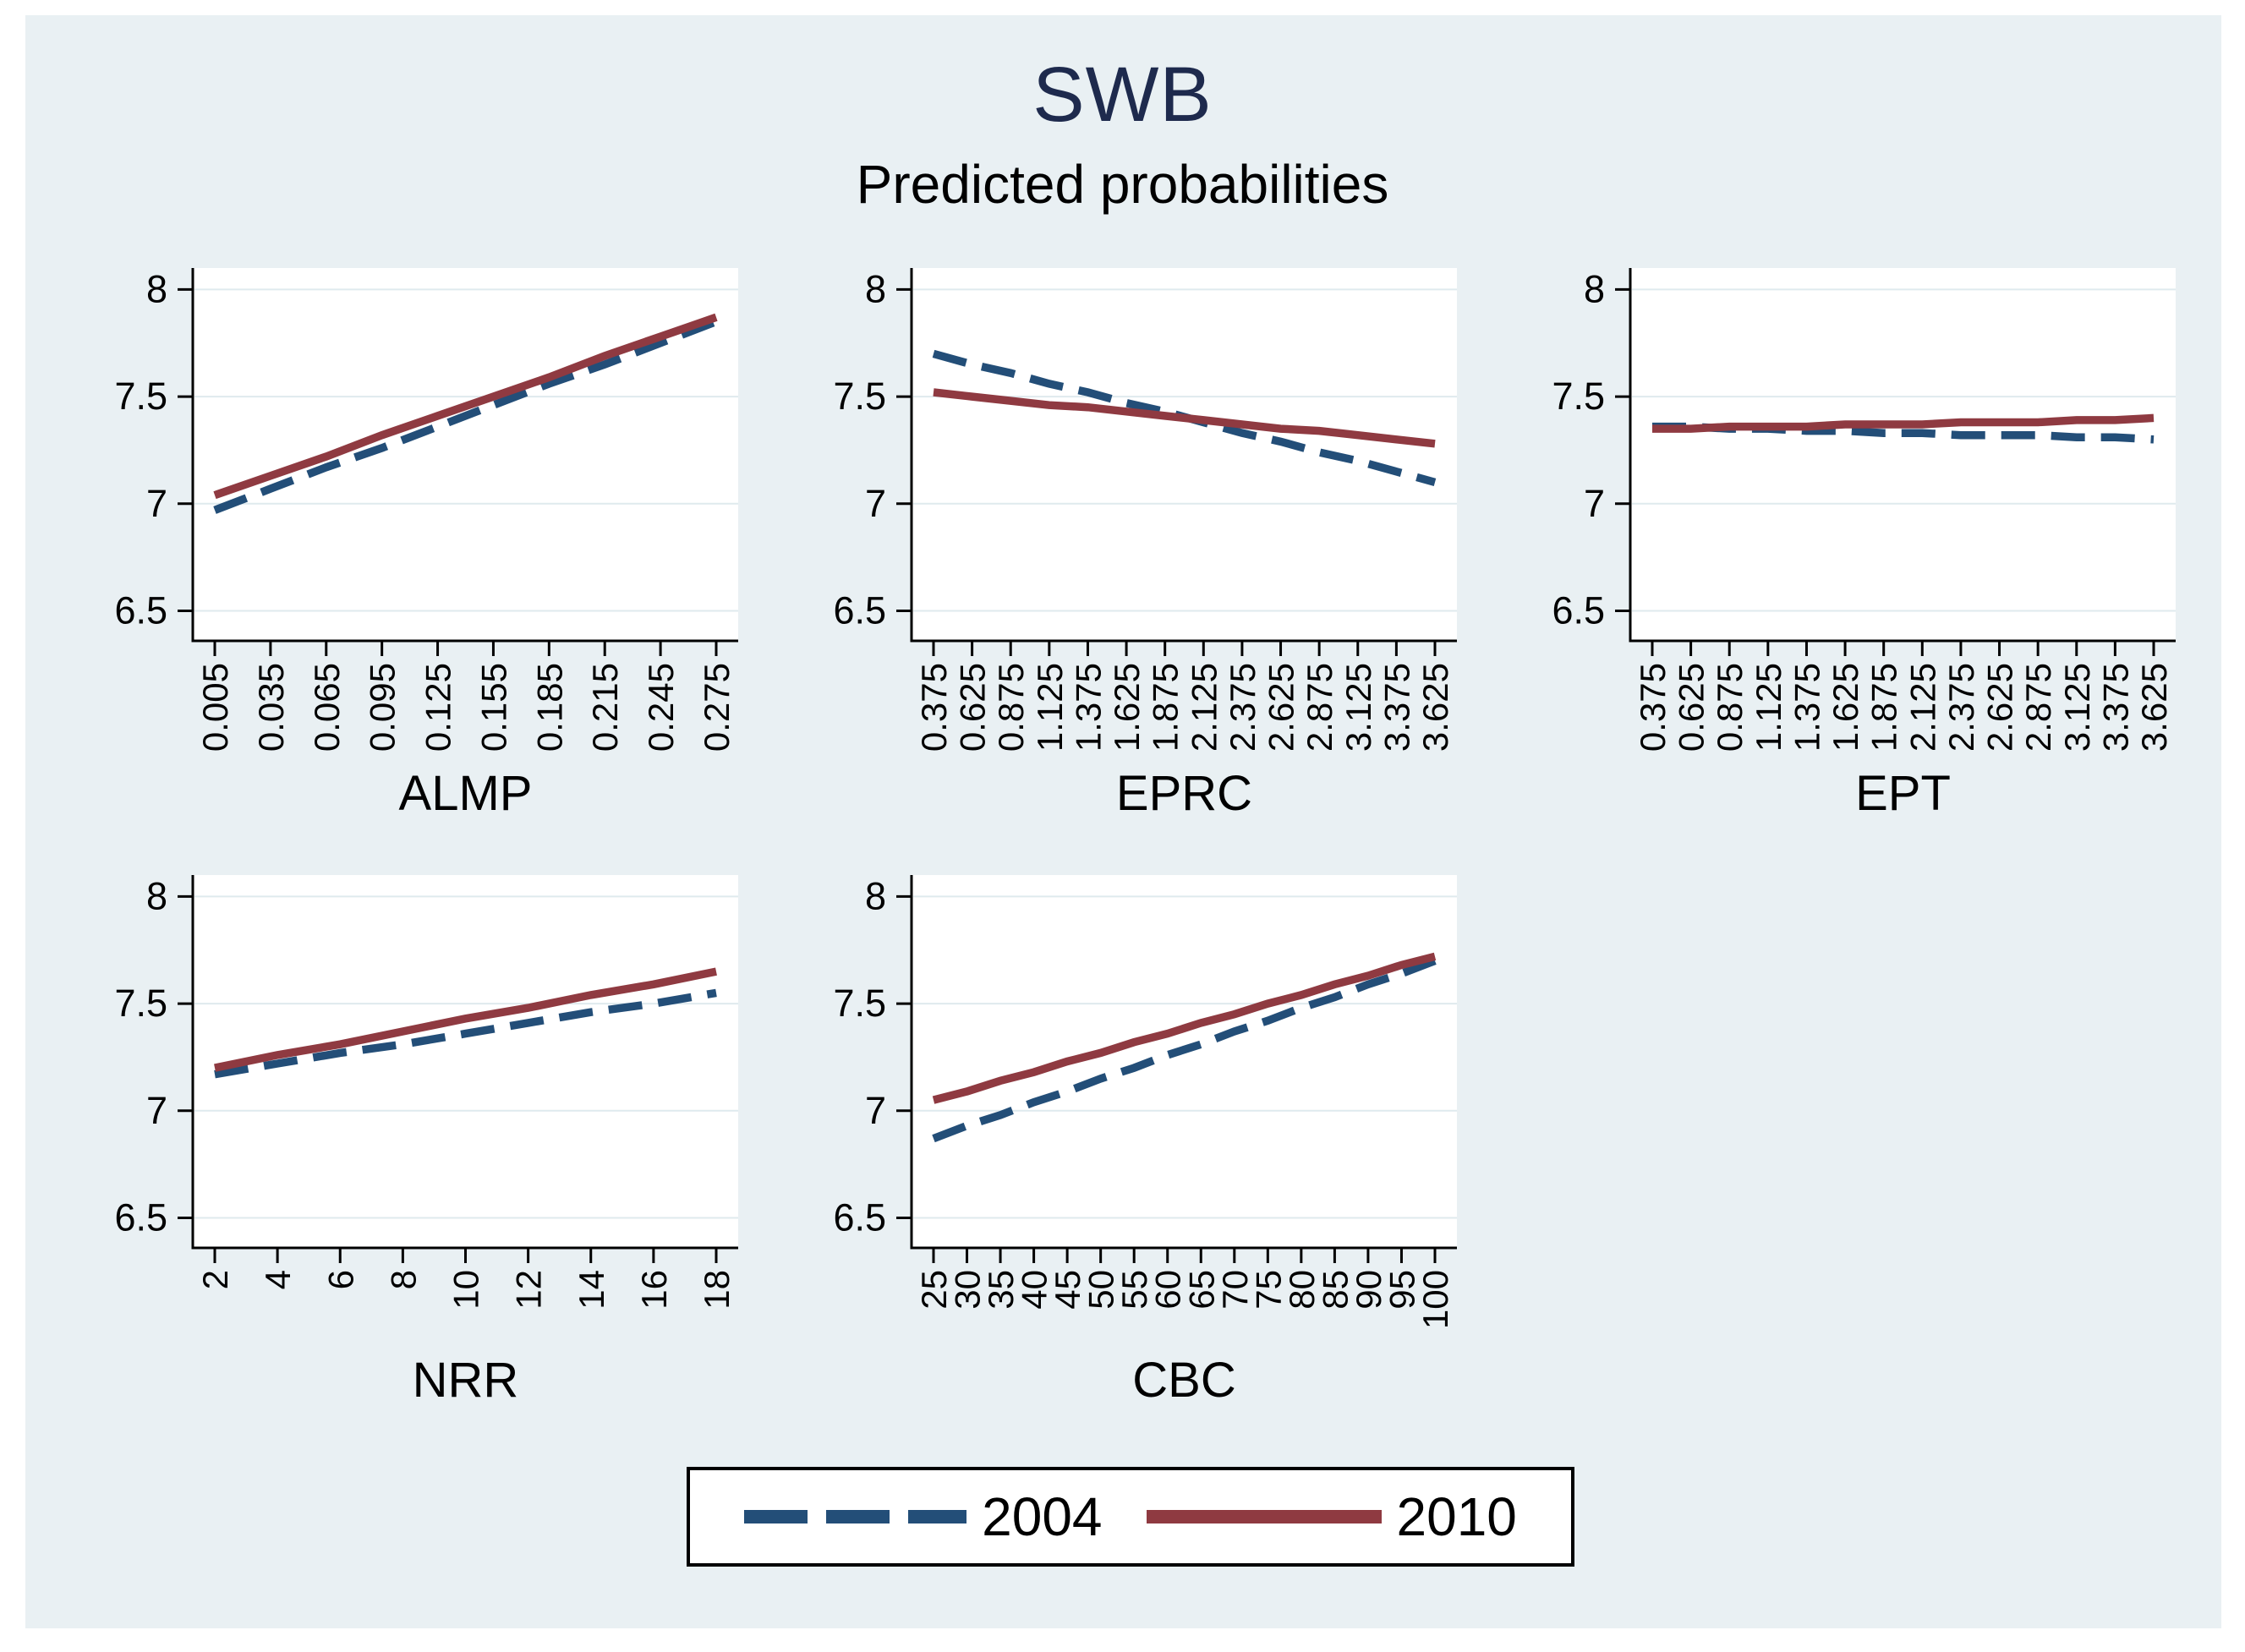 This screenshot has height=1652, width=2245. What do you see at coordinates (1264, 1516) in the screenshot?
I see `legend-solid-line-sample` at bounding box center [1264, 1516].